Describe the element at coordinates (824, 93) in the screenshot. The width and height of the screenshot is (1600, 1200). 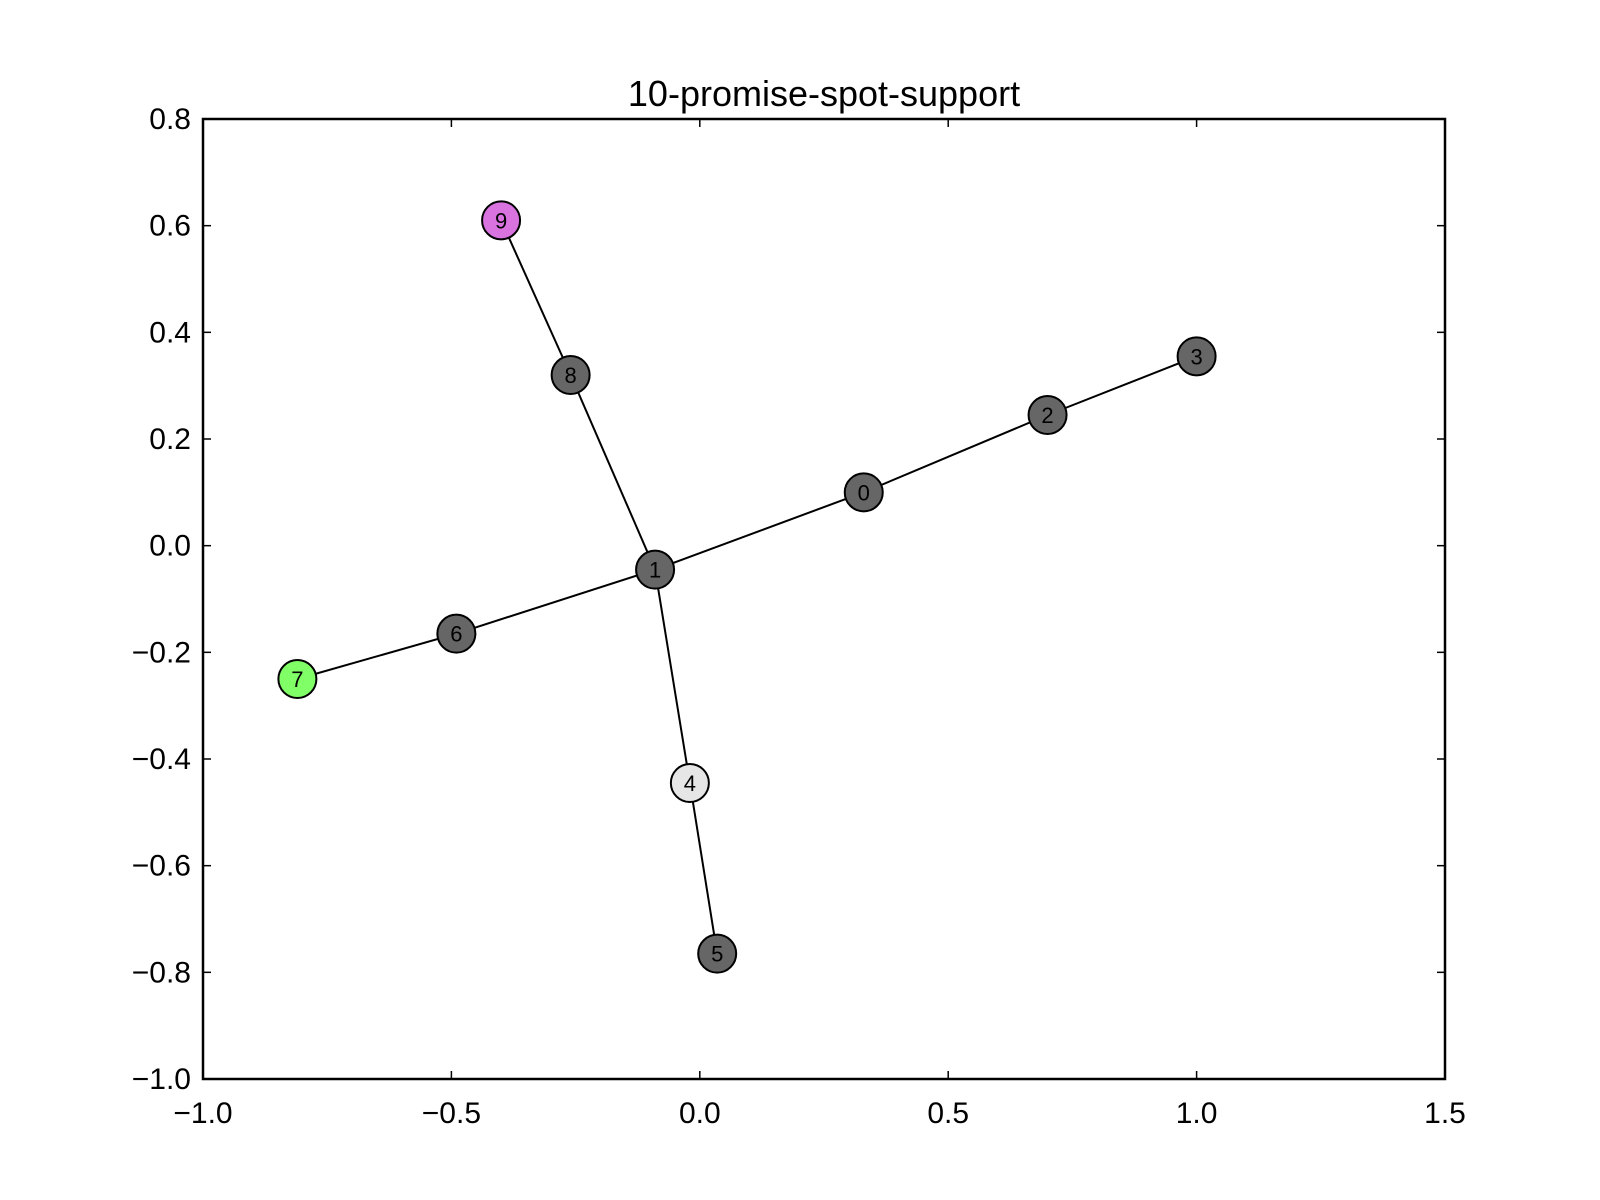
I see `chart-title: 10-promise-spot-support` at that location.